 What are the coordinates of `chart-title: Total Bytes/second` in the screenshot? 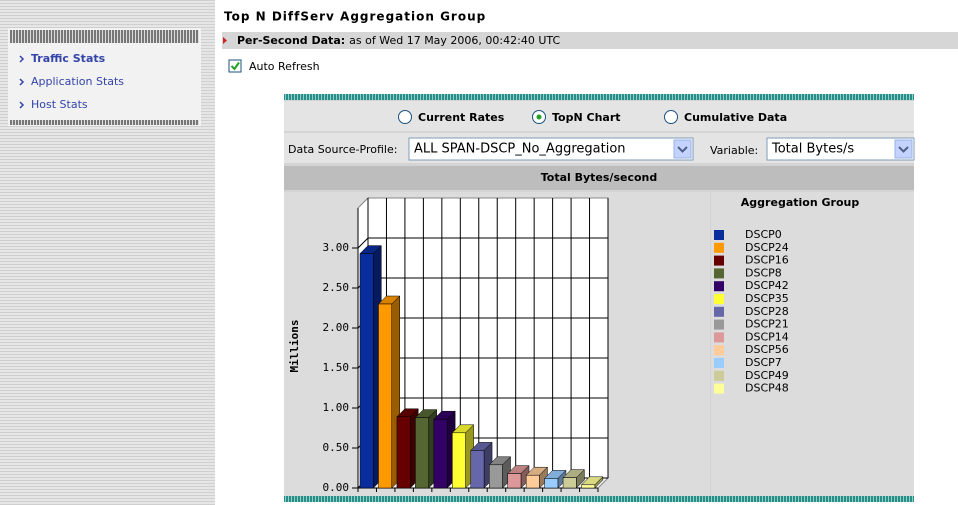 It's located at (599, 177).